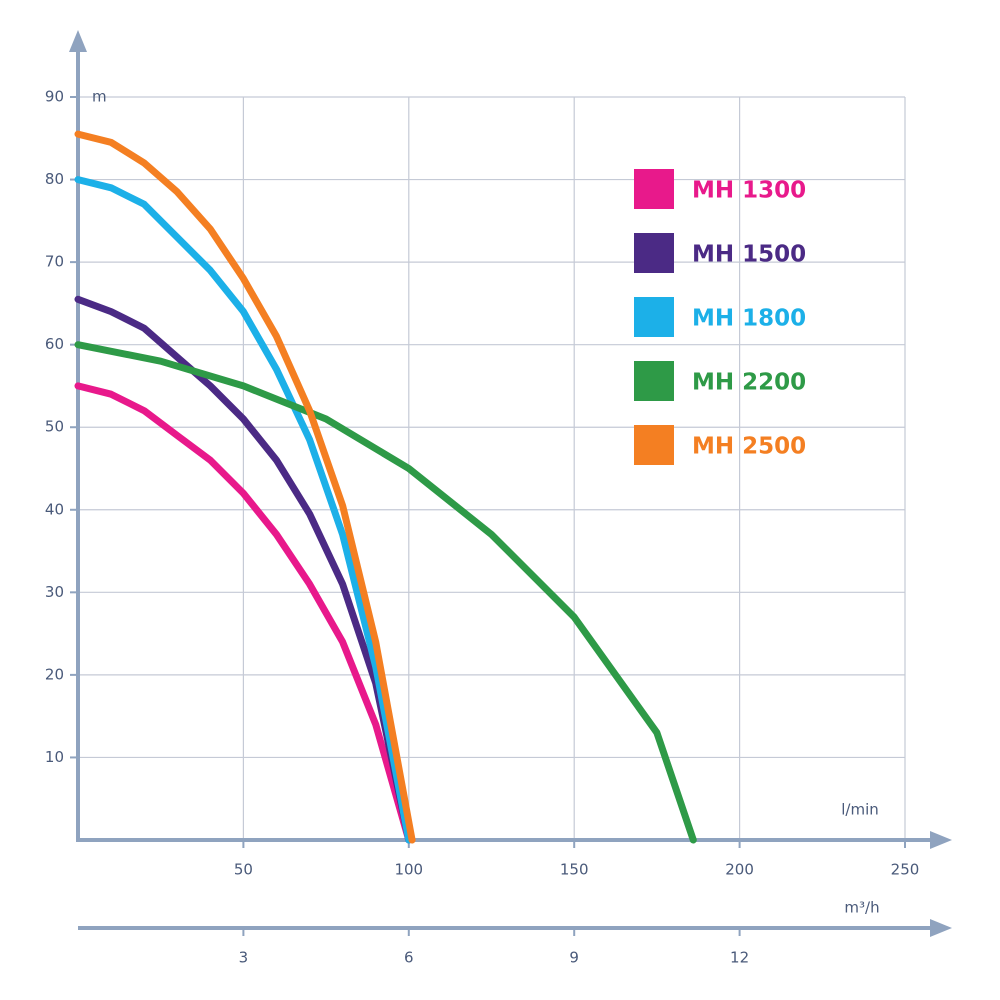 This screenshot has width=1000, height=1000. I want to click on x-tick-label: 150, so click(574, 870).